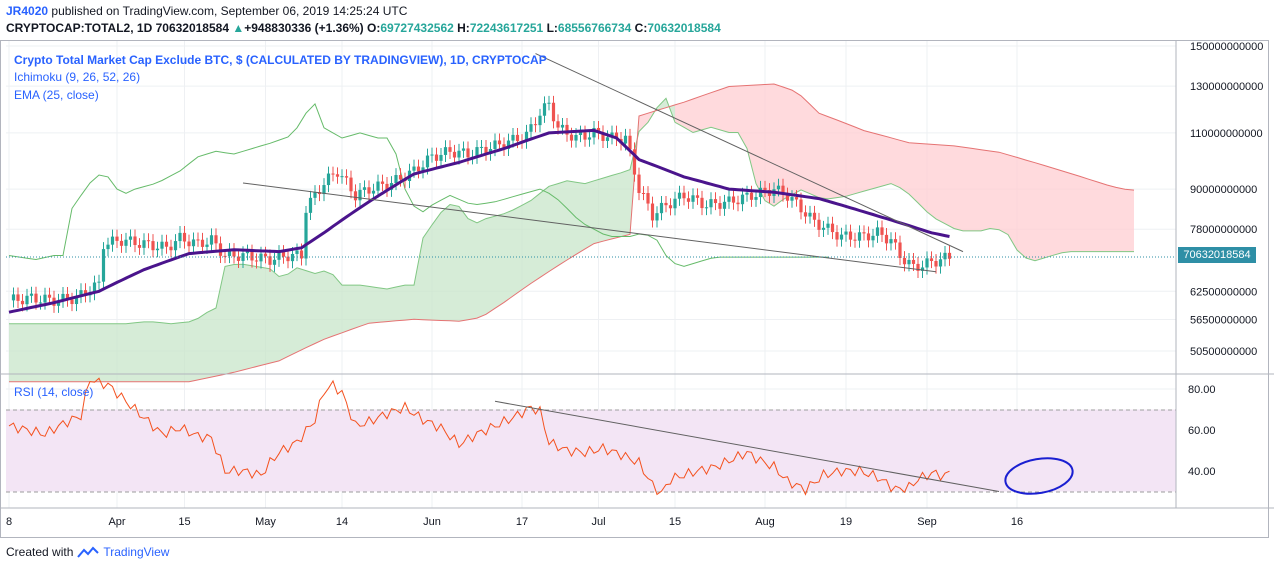  What do you see at coordinates (514, 522) in the screenshot?
I see `time-axis: 8 Apr 15 May 14 Jun 17 Jul 15 Aug 19 Sep 16` at bounding box center [514, 522].